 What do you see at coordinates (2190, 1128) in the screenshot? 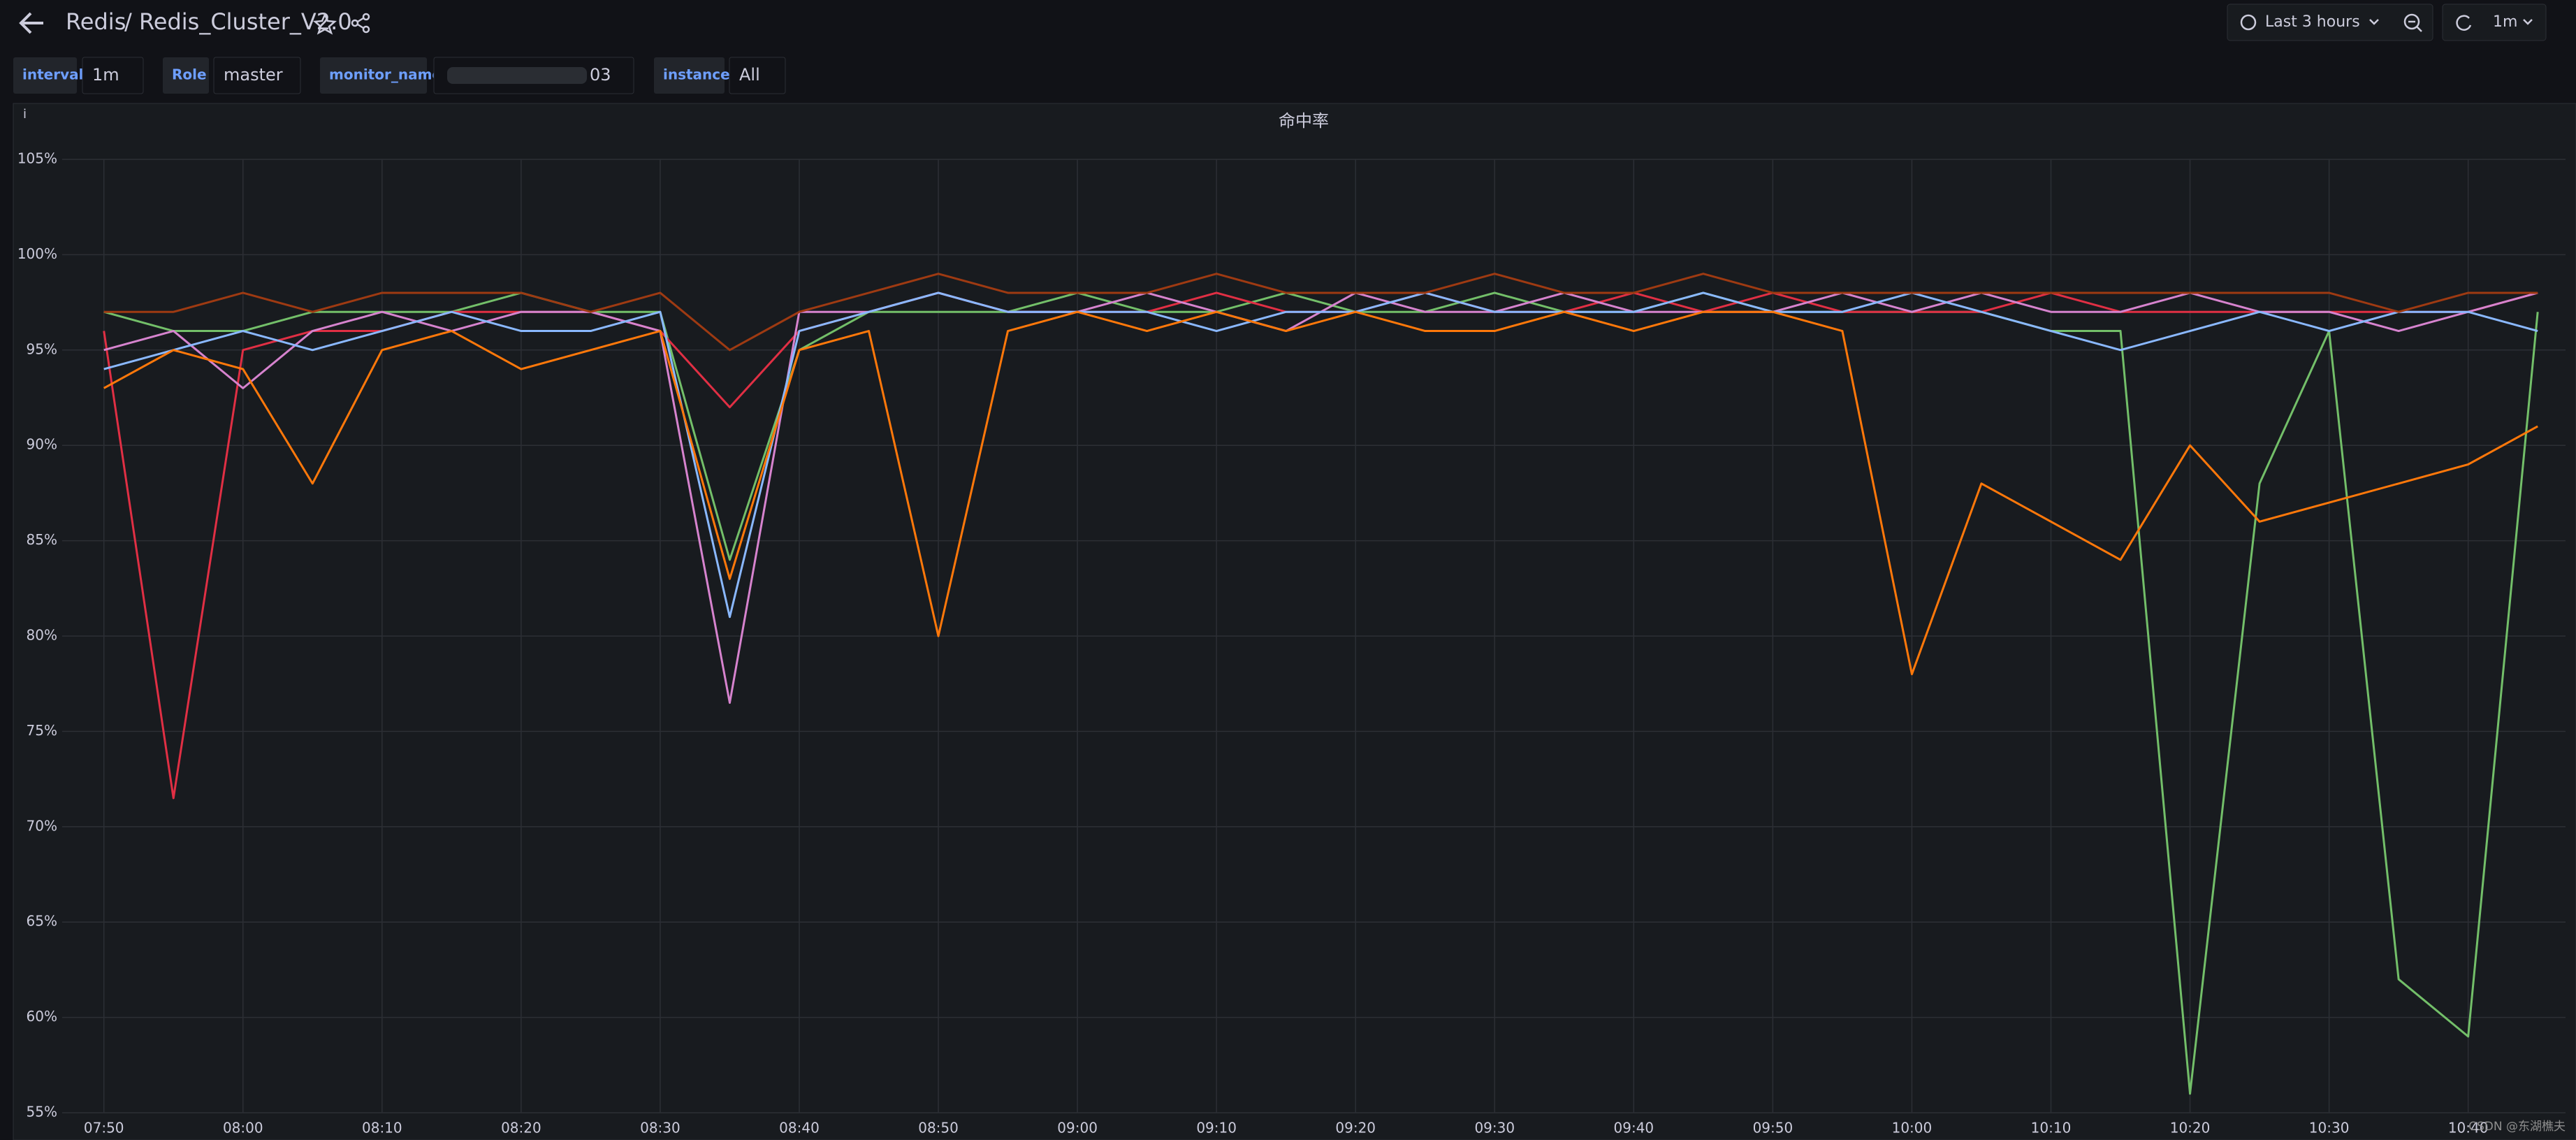
I see `x-tick-label: 10:20` at bounding box center [2190, 1128].